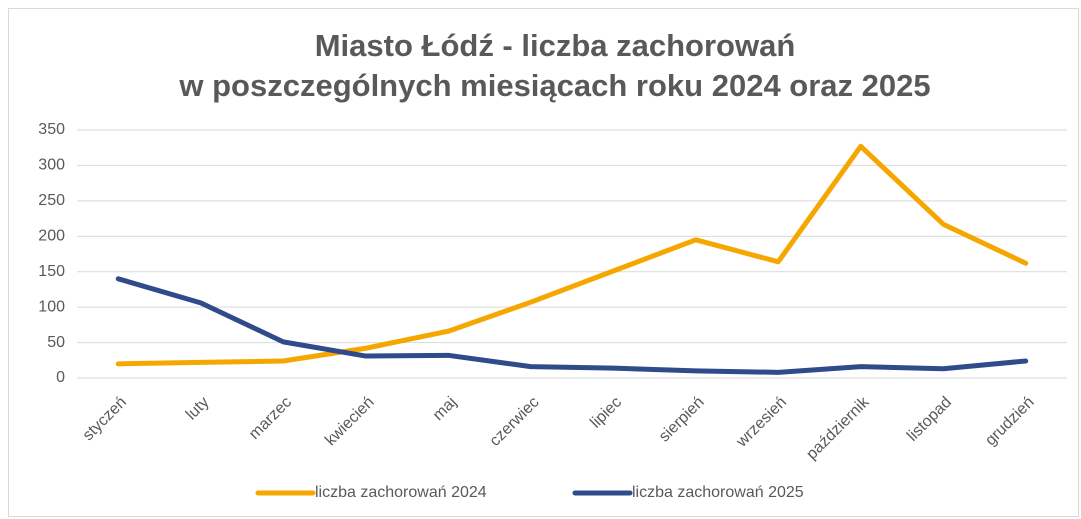  I want to click on y-tick-label: 100, so click(51, 306).